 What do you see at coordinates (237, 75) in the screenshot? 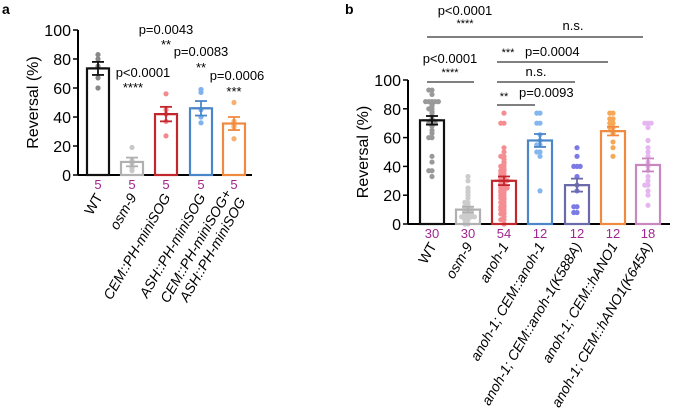
I see `p-value: p=0.0006` at bounding box center [237, 75].